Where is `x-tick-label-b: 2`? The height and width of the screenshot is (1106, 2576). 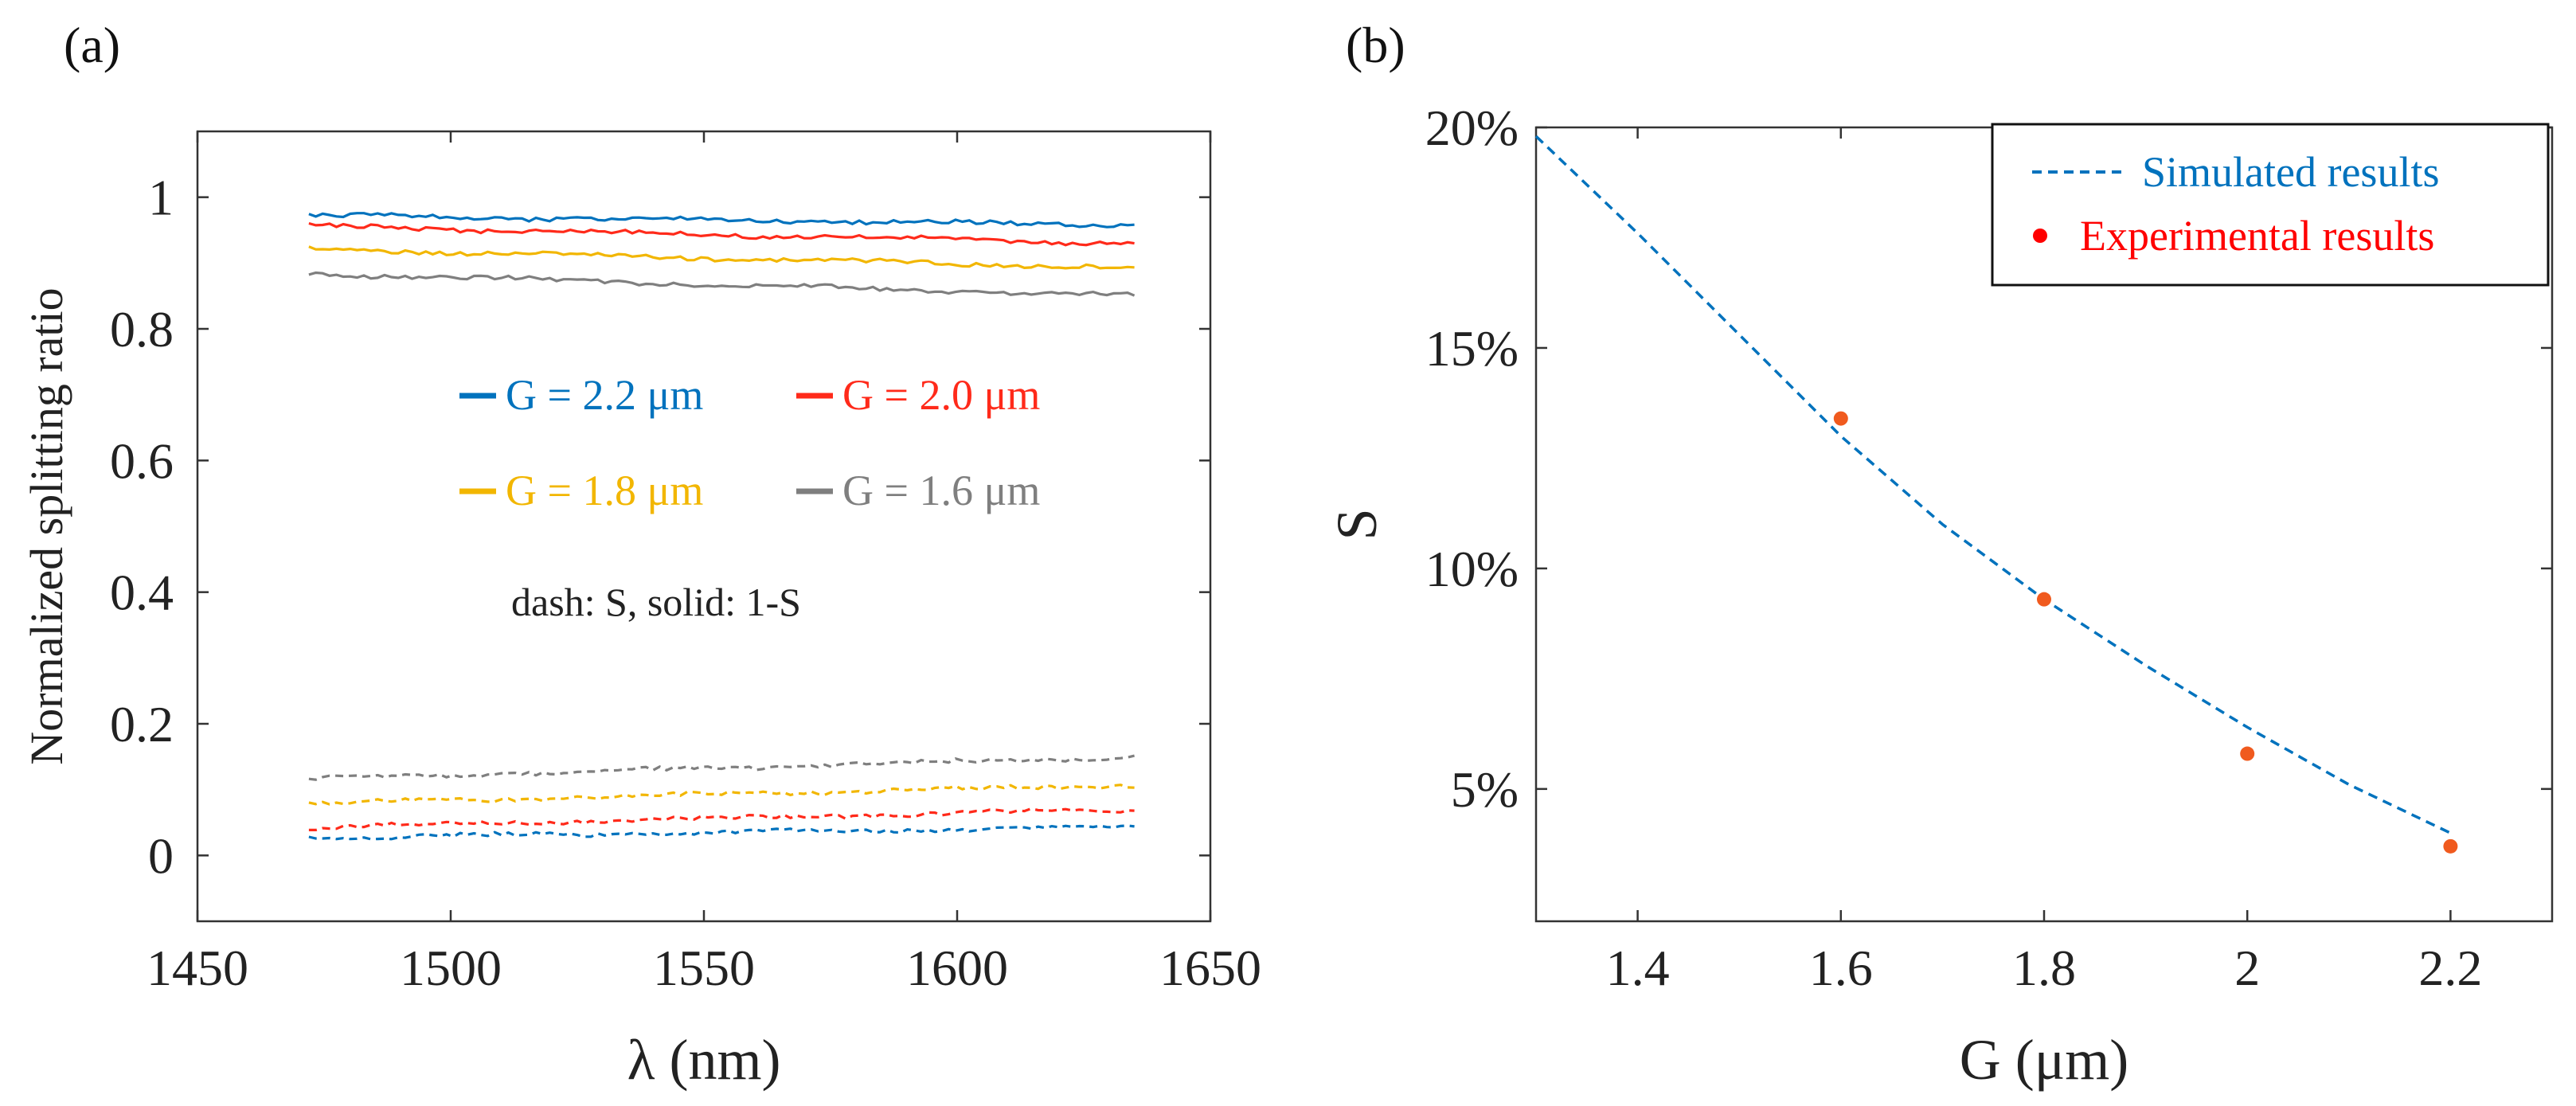 x-tick-label-b: 2 is located at coordinates (2247, 968).